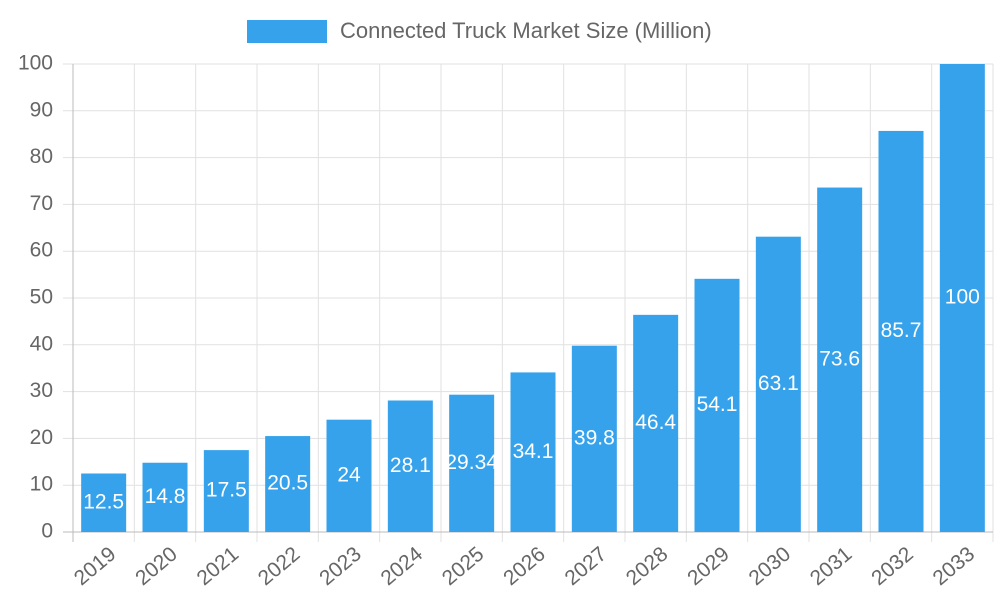  What do you see at coordinates (708, 566) in the screenshot?
I see `x-tick-label: 2029` at bounding box center [708, 566].